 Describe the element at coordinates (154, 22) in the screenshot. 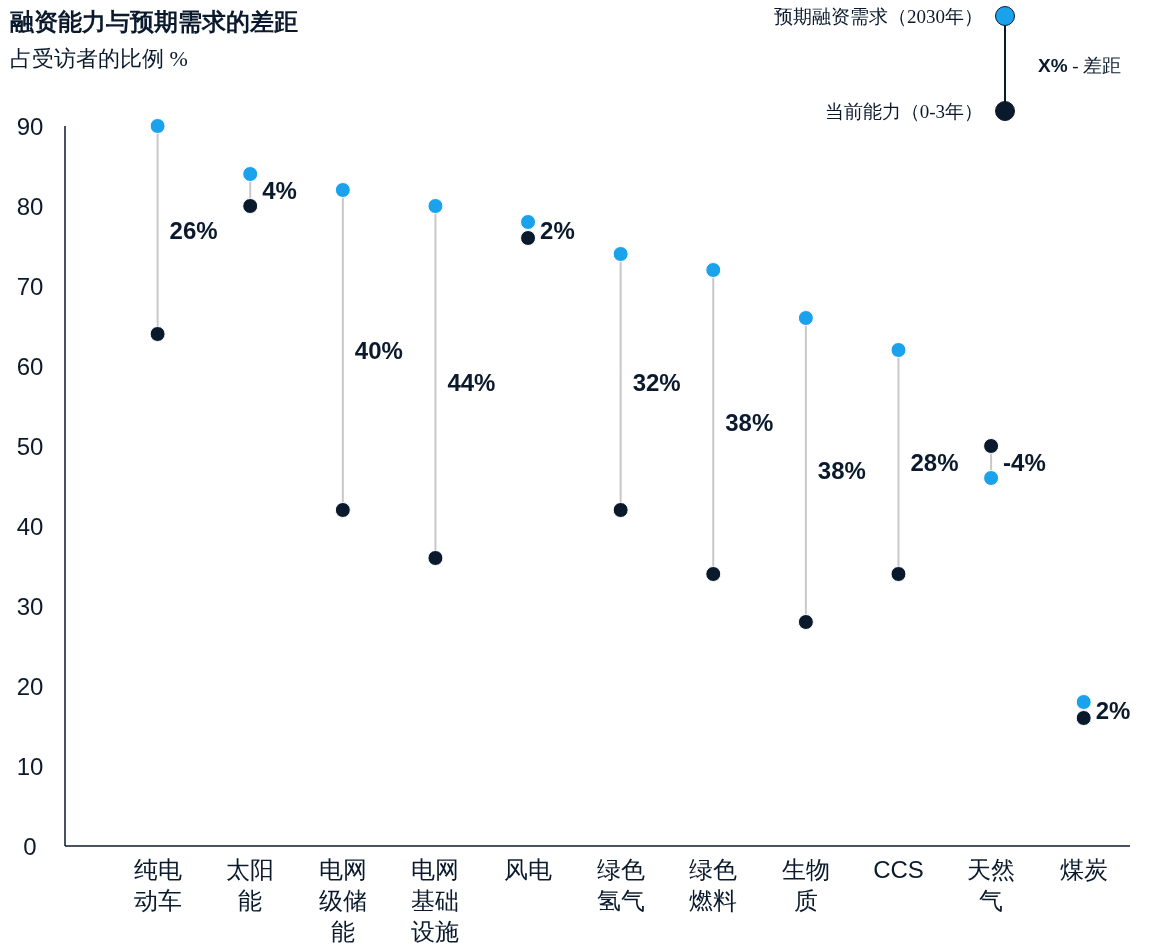

I see `chart-title: 融资能力与预期需求的差距` at that location.